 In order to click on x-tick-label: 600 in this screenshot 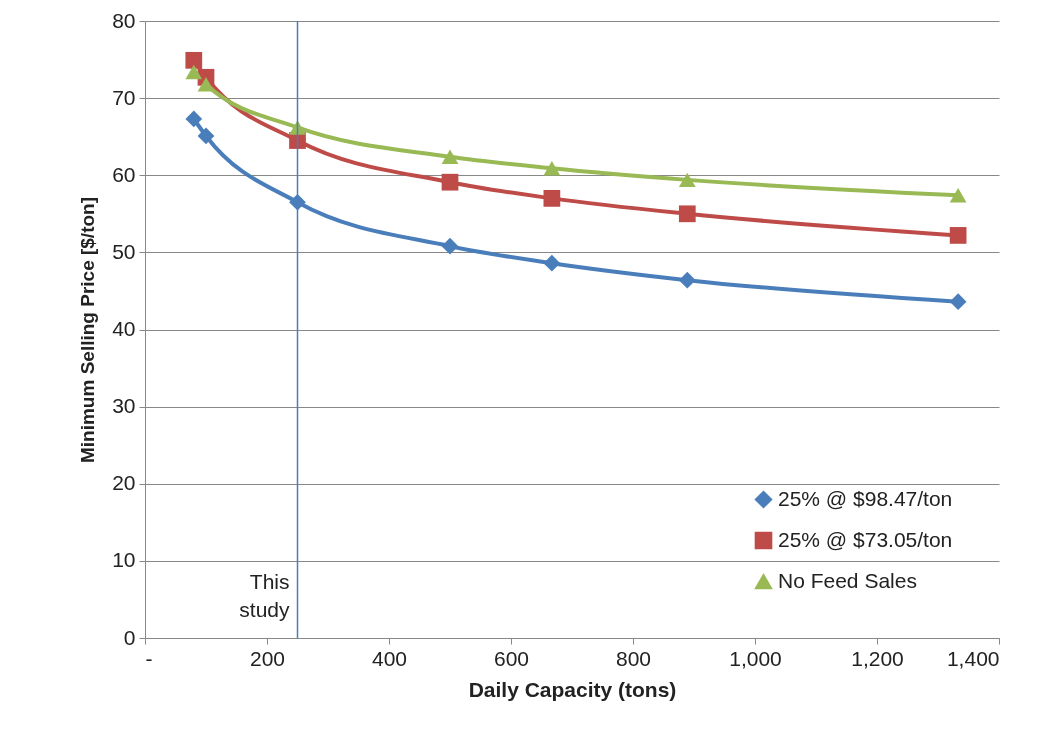, I will do `click(511, 658)`.